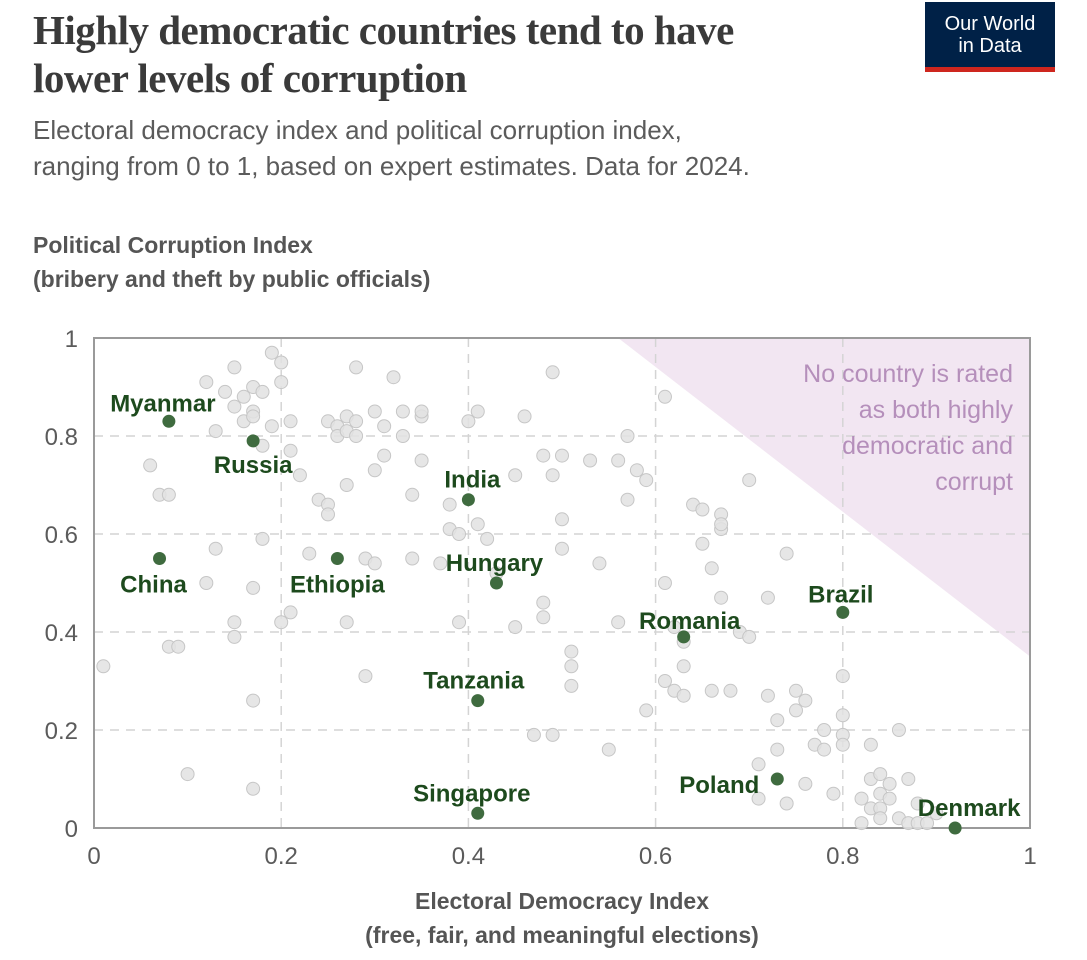 This screenshot has height=960, width=1087. Describe the element at coordinates (71, 829) in the screenshot. I see `y-tick-label: 0` at that location.